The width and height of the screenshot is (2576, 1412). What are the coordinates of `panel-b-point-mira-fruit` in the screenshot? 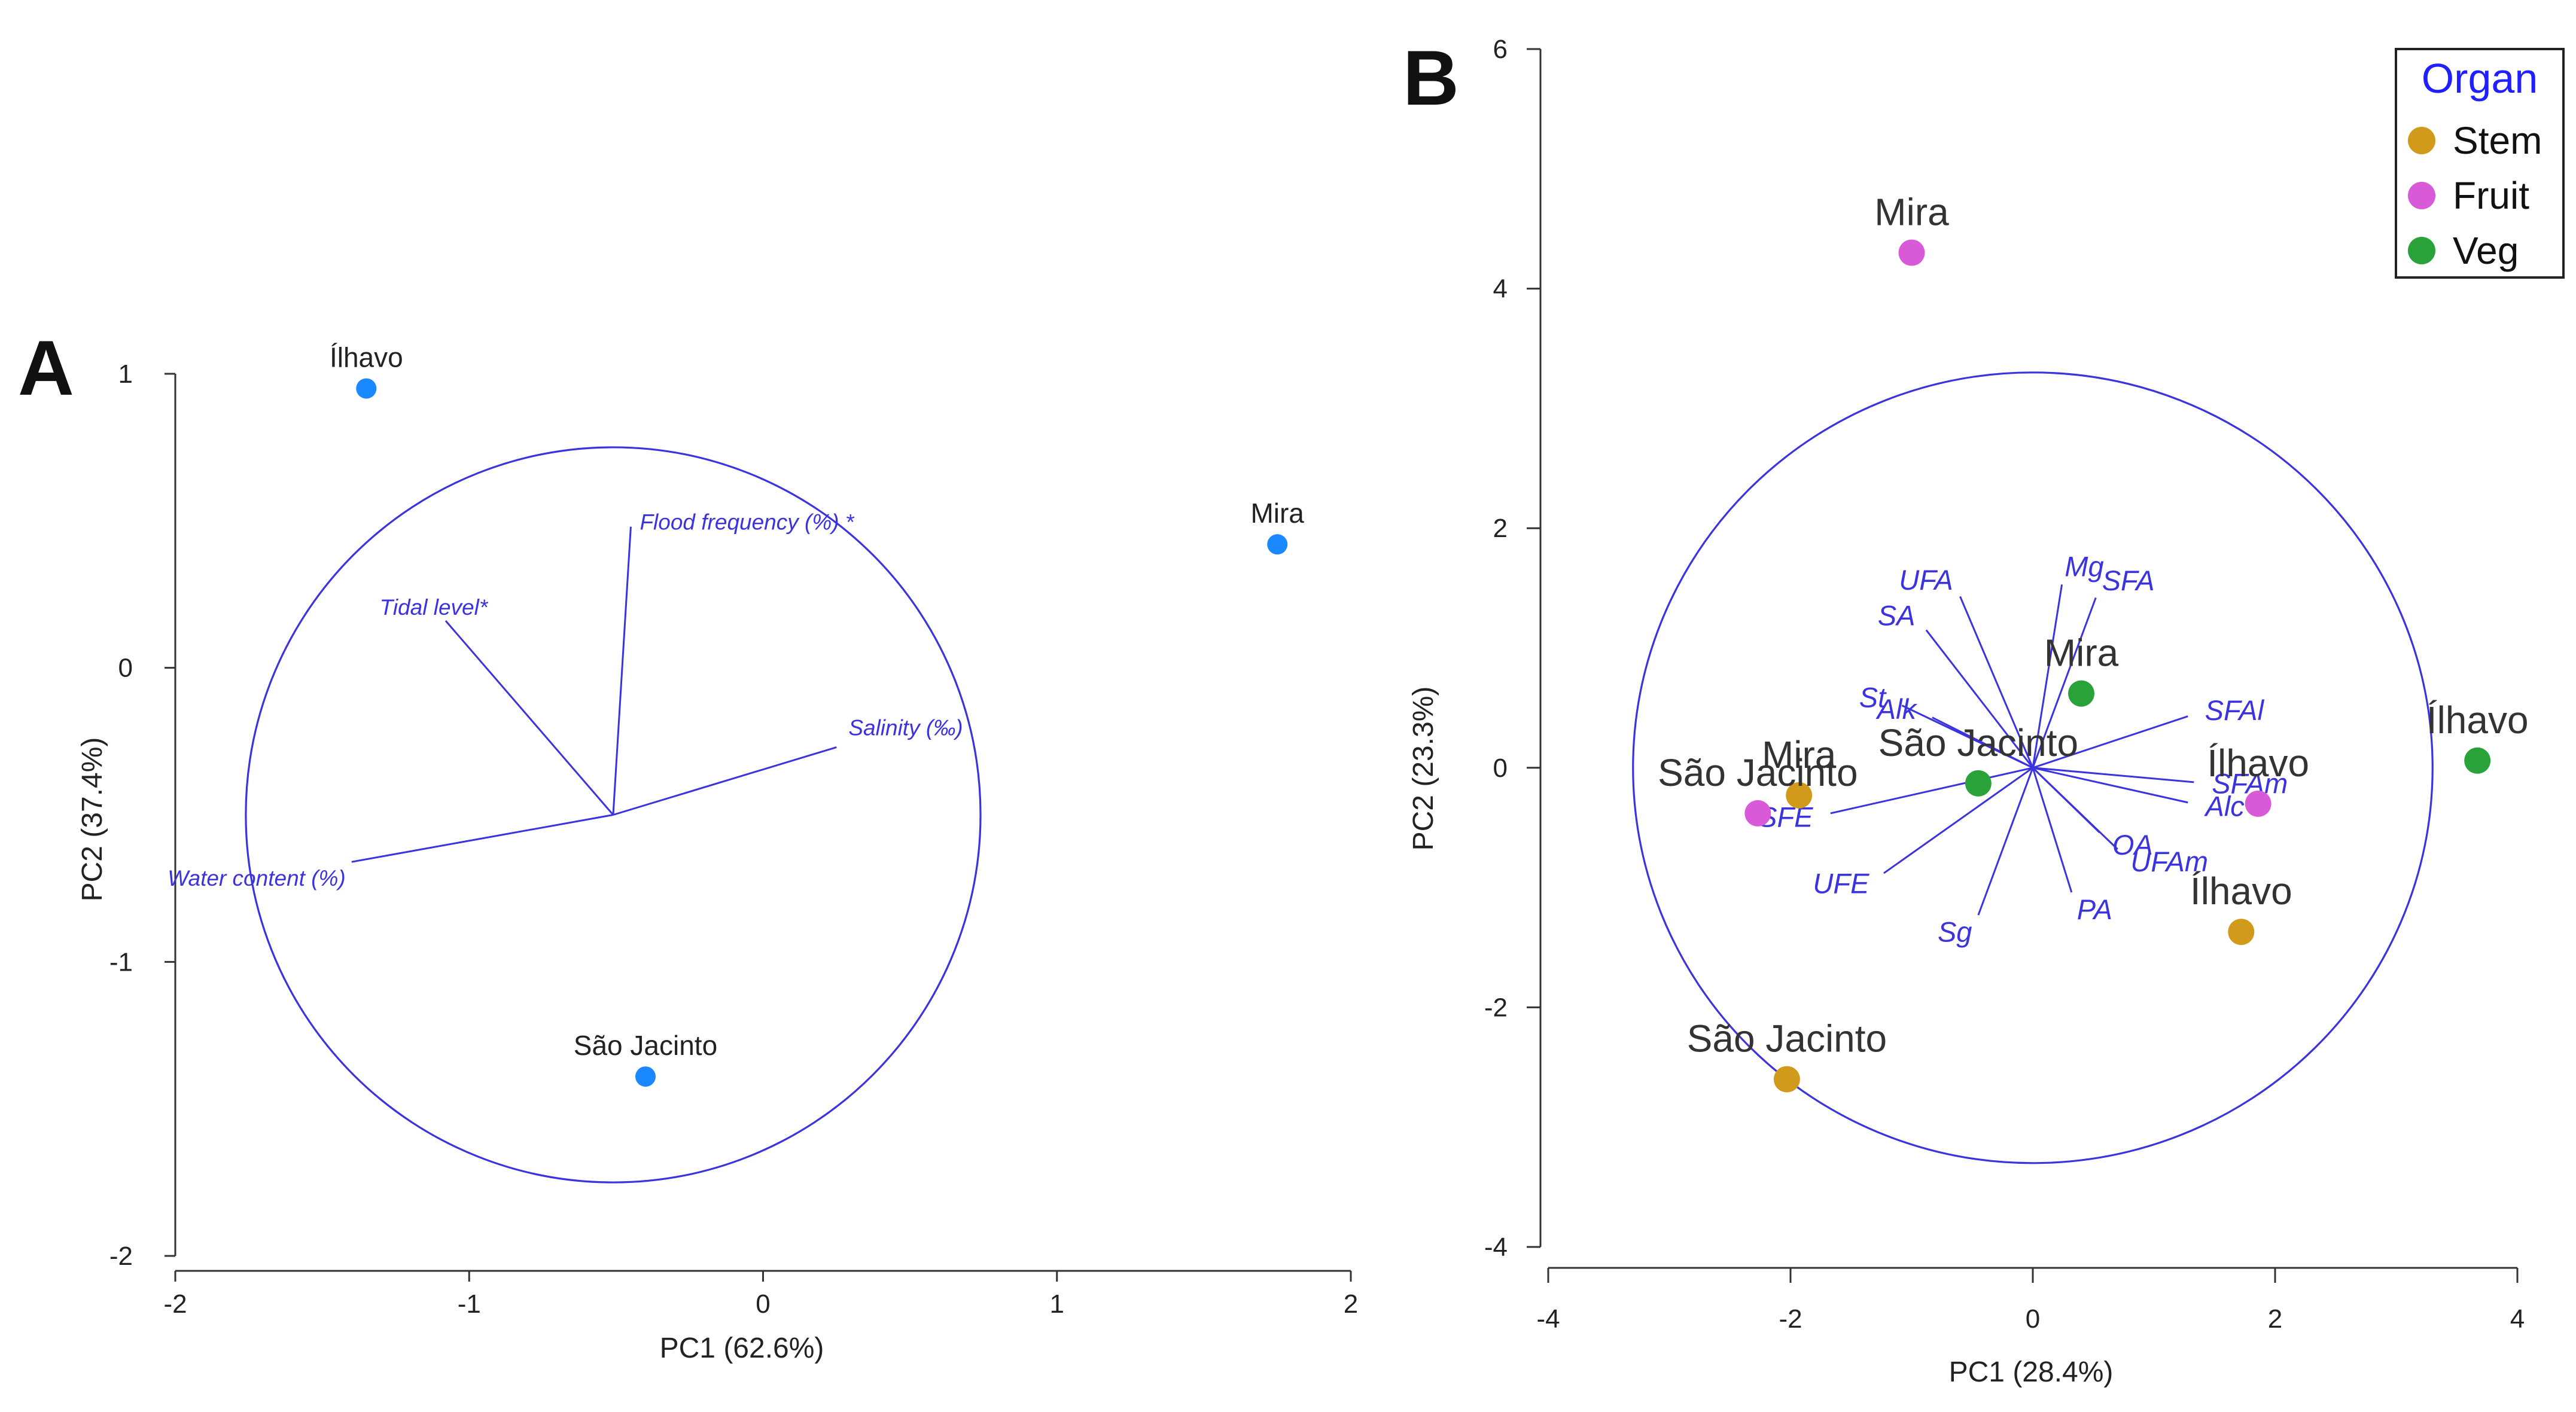 It's located at (1911, 252).